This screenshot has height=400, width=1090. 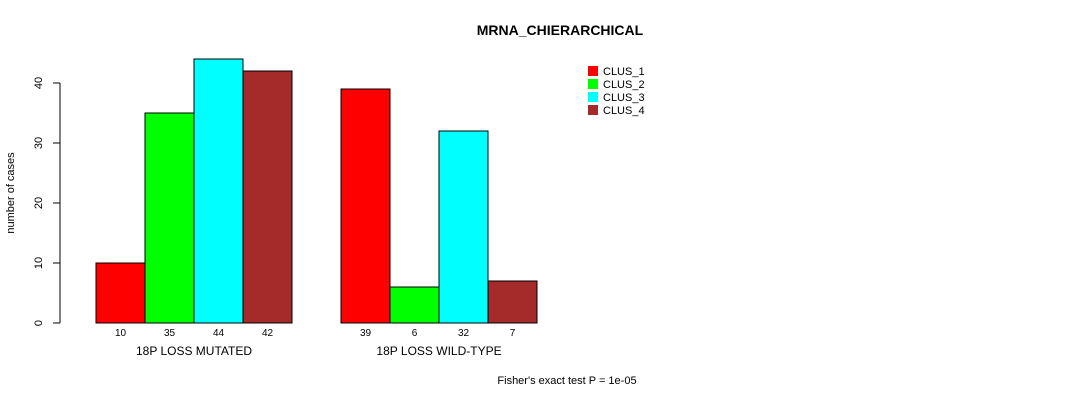 I want to click on y-tick-label: 10, so click(x=39, y=263).